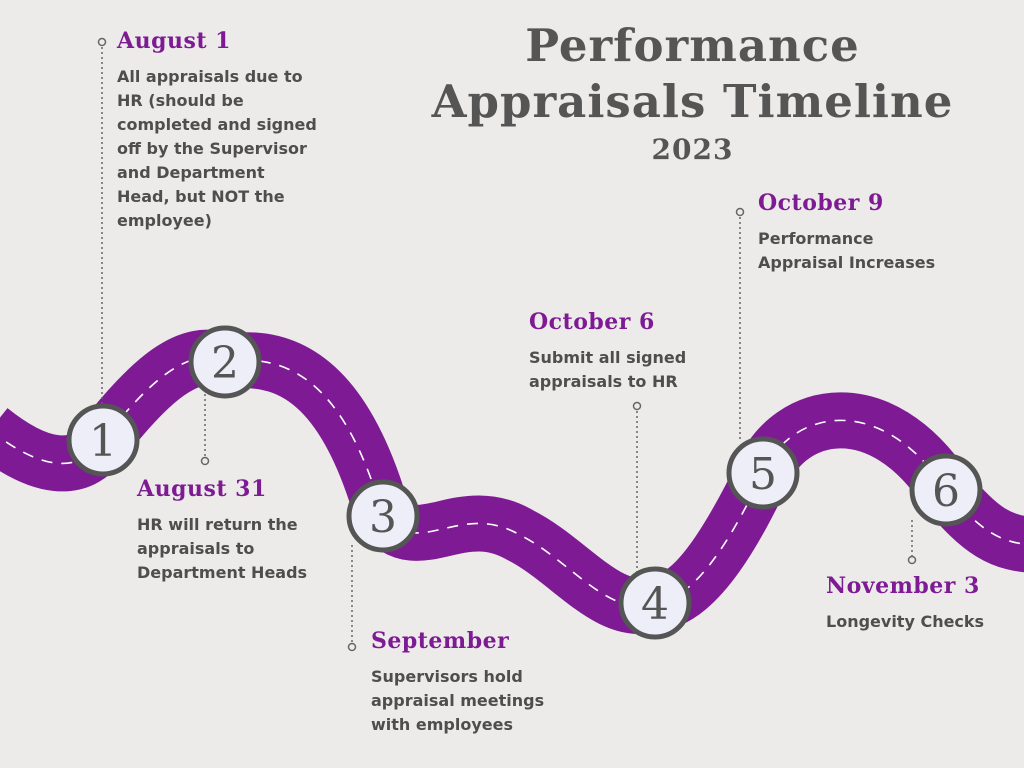 This screenshot has height=768, width=1024. I want to click on milestone-marker-1: 1, so click(103, 257).